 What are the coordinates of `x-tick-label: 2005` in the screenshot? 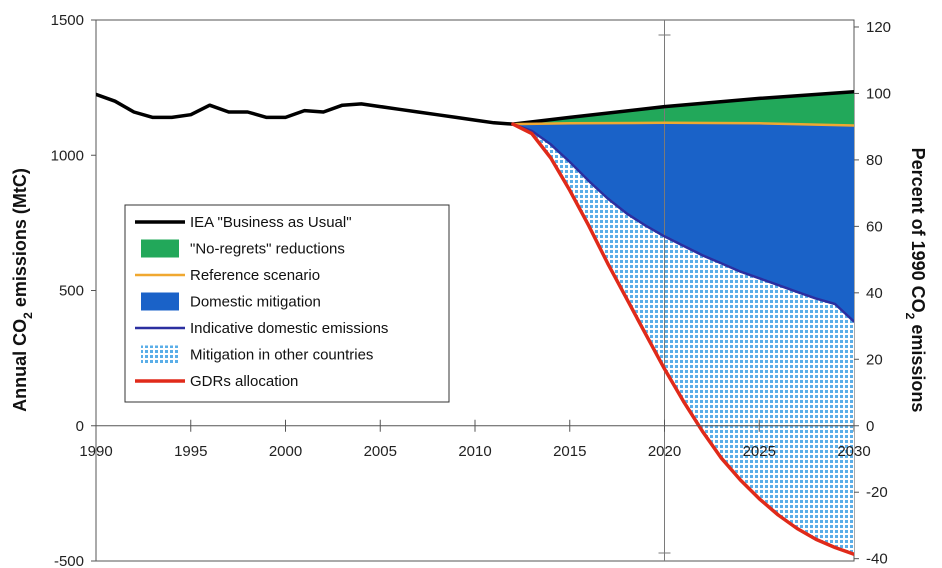 It's located at (380, 451).